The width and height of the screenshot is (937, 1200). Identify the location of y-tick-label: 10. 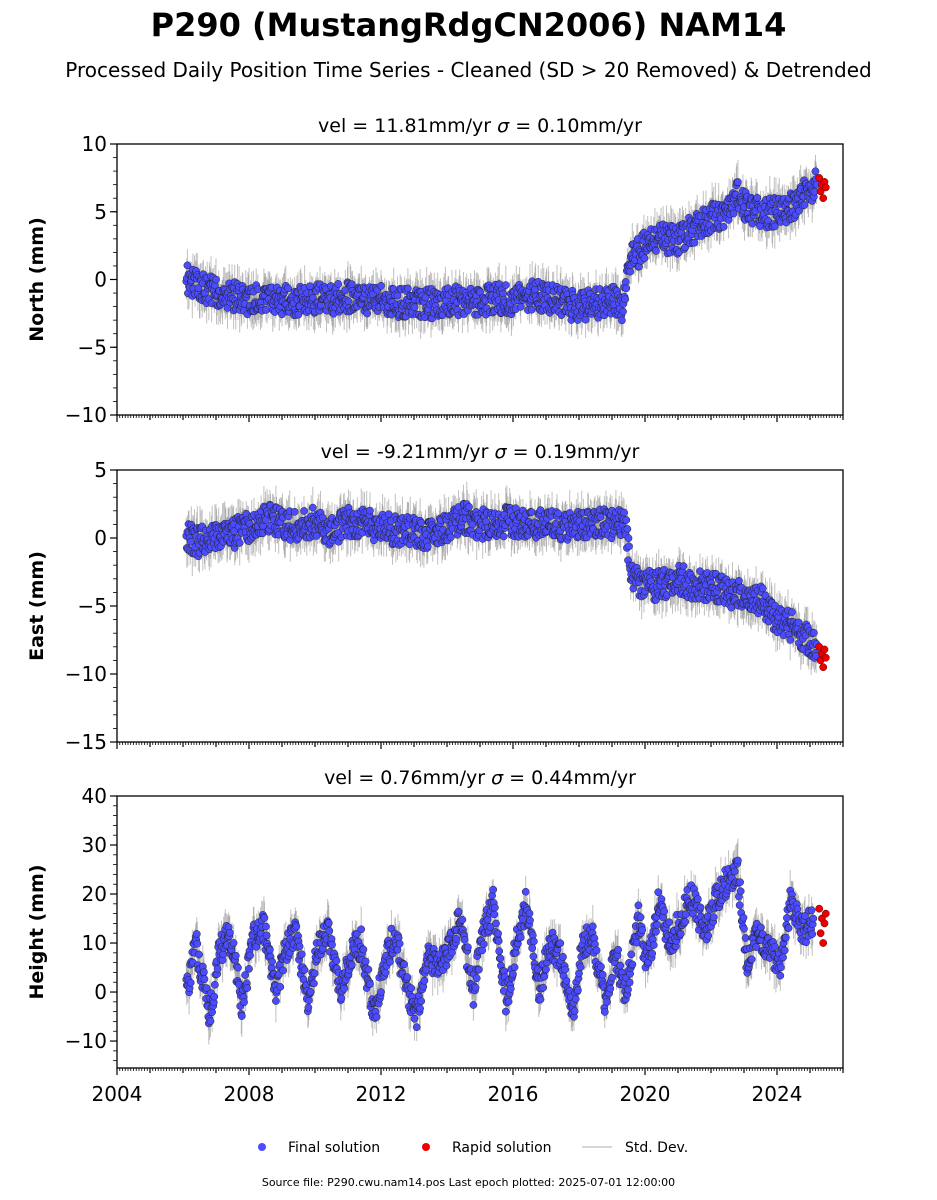
(94, 144).